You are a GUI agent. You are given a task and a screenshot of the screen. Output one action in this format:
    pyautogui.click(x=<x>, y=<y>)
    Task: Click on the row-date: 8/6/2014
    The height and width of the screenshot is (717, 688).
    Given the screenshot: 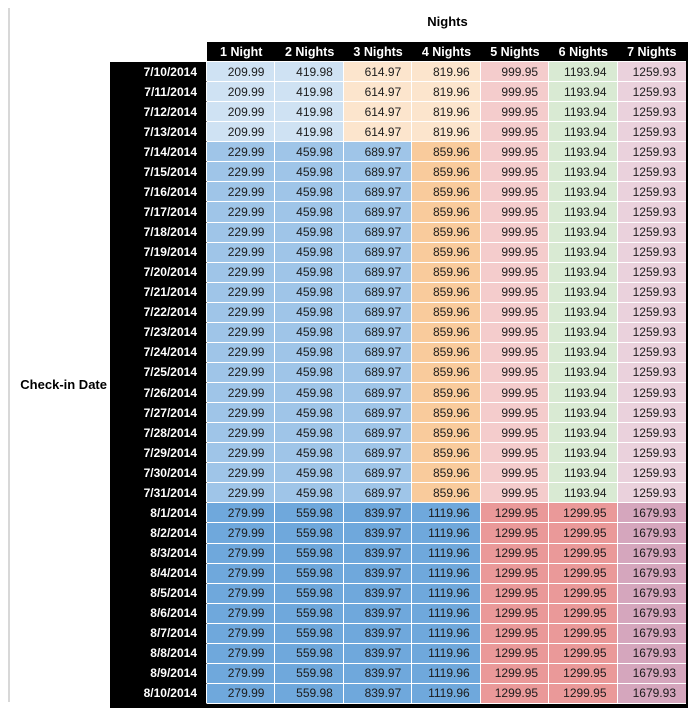 What is the action you would take?
    pyautogui.click(x=158, y=613)
    